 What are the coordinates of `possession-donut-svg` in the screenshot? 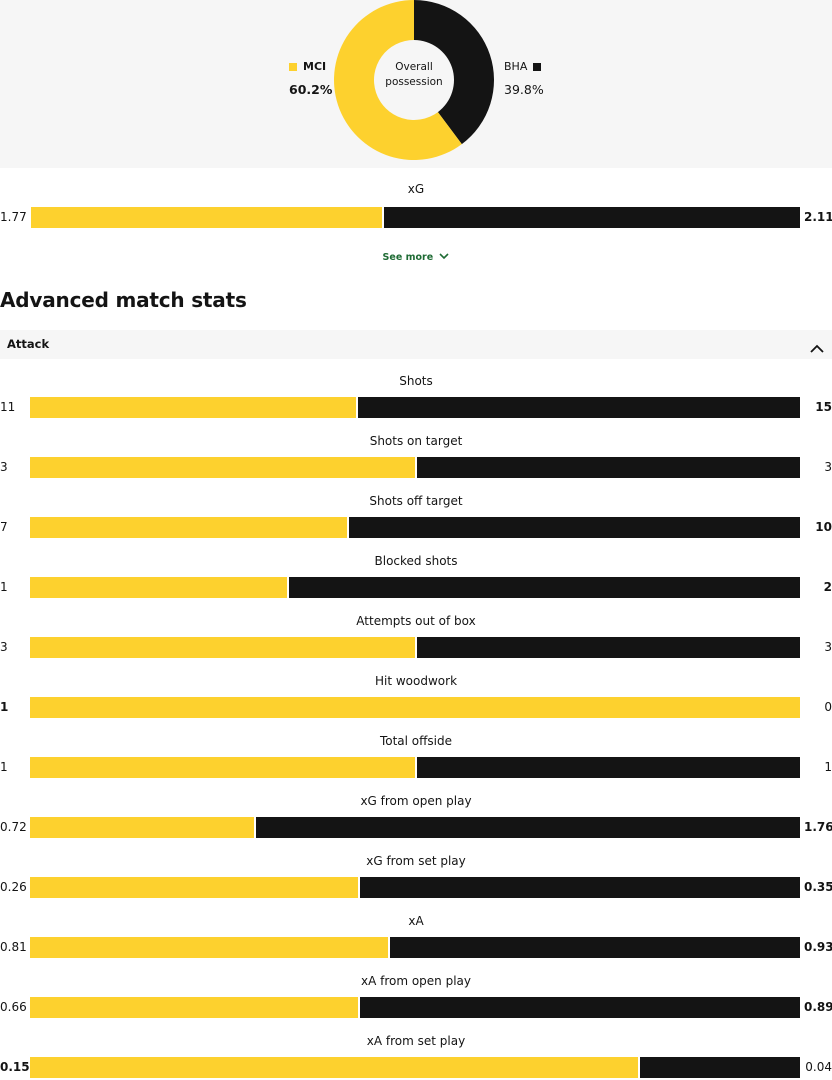 It's located at (414, 80).